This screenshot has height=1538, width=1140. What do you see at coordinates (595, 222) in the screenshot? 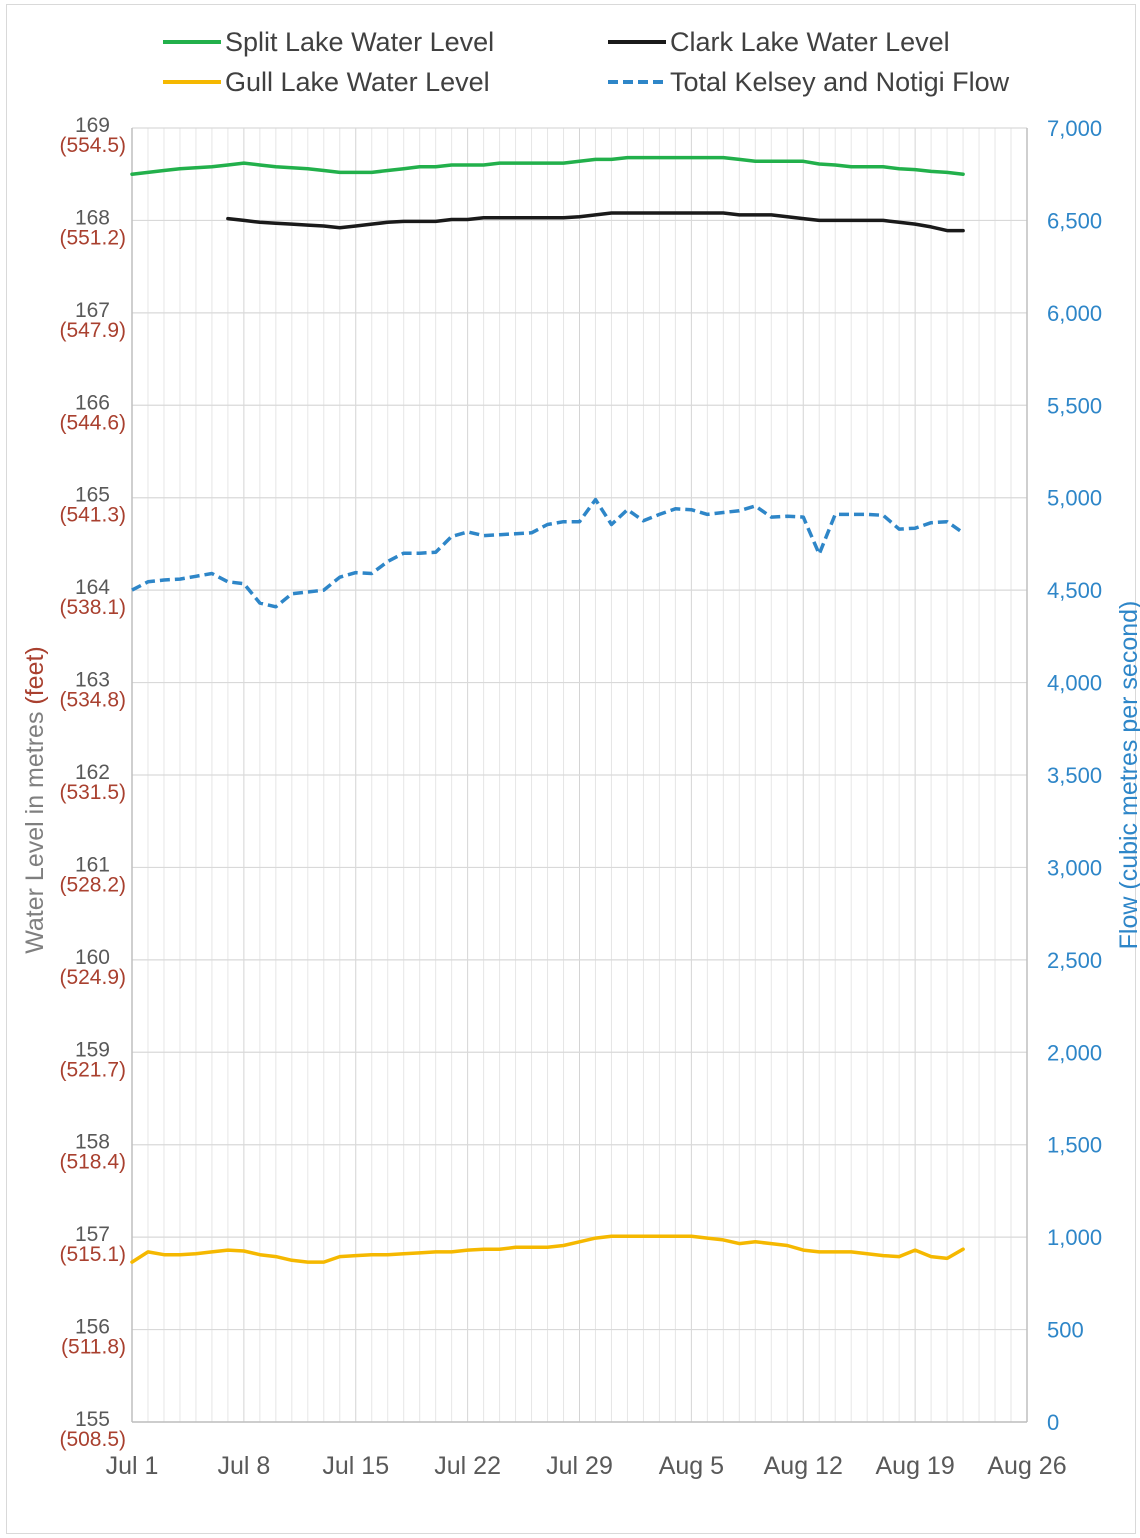
I see `series-line-clark-lake-water-level` at bounding box center [595, 222].